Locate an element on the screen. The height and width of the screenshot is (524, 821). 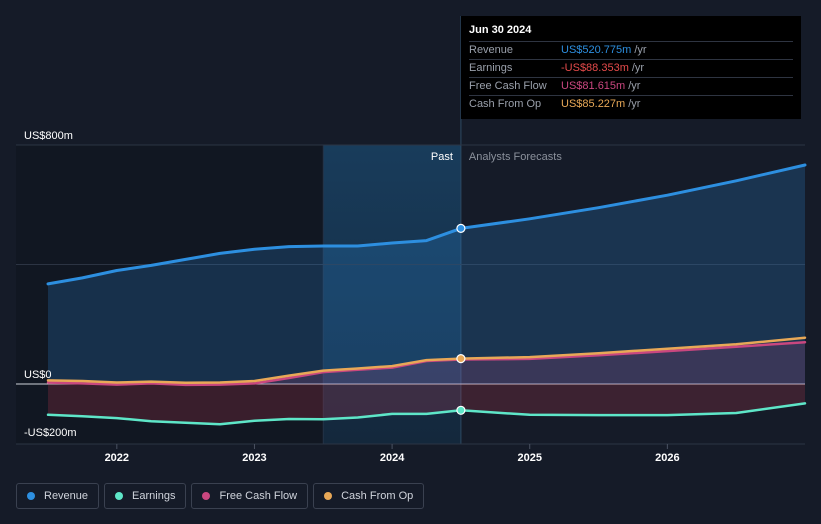
legend-label: Earnings is located at coordinates (154, 496).